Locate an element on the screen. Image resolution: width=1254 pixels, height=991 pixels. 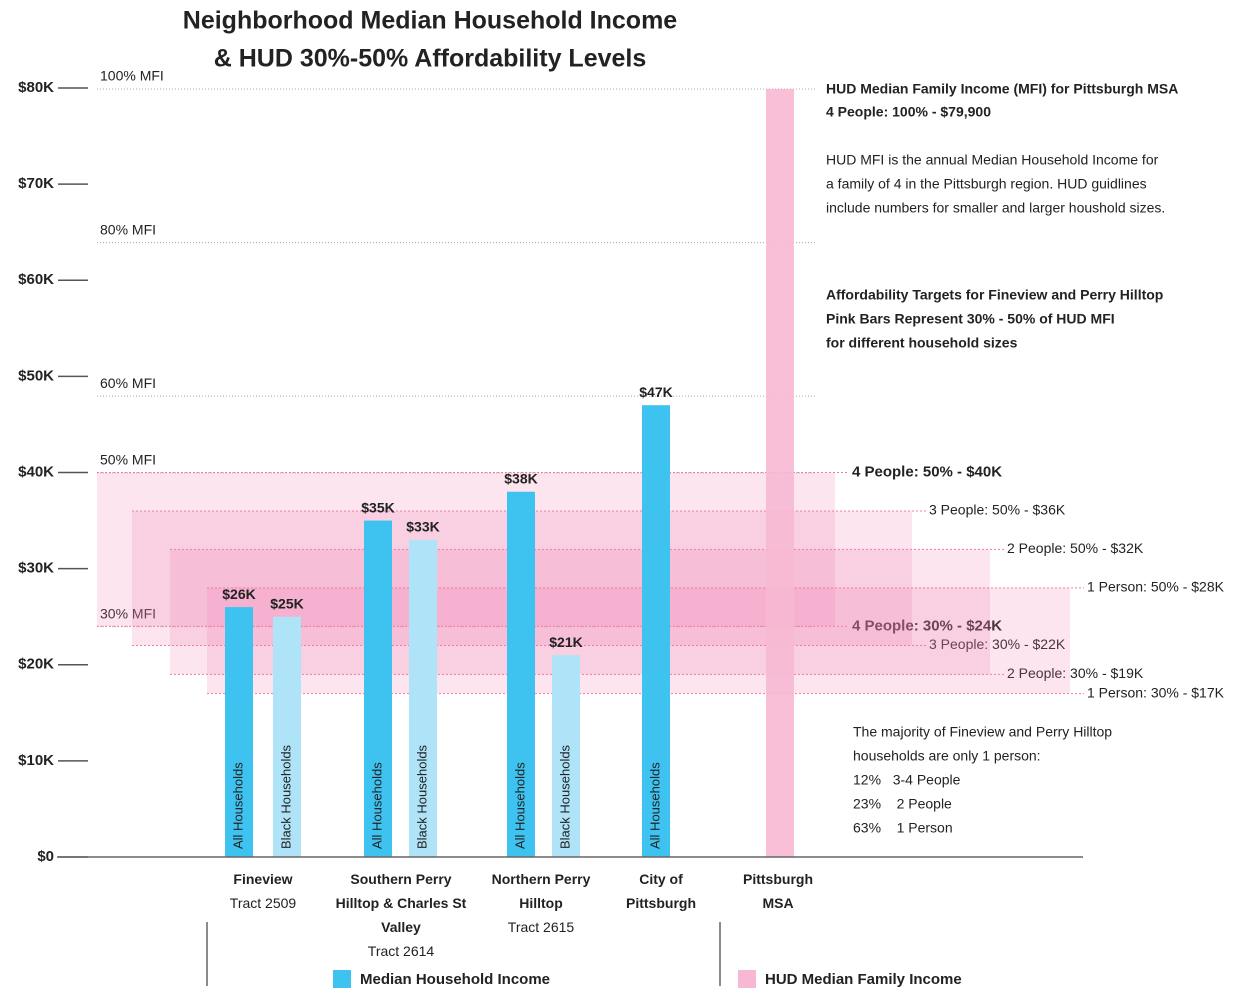
note-text: 63% 1 Person is located at coordinates (903, 828).